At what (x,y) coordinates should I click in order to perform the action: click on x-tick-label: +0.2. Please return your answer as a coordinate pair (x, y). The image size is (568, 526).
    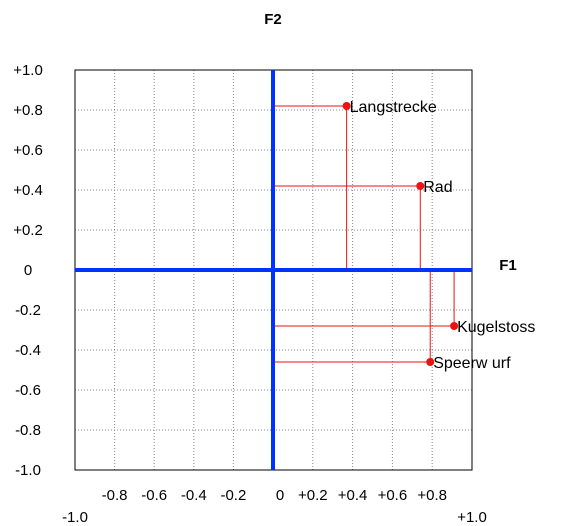
    Looking at the image, I should click on (313, 495).